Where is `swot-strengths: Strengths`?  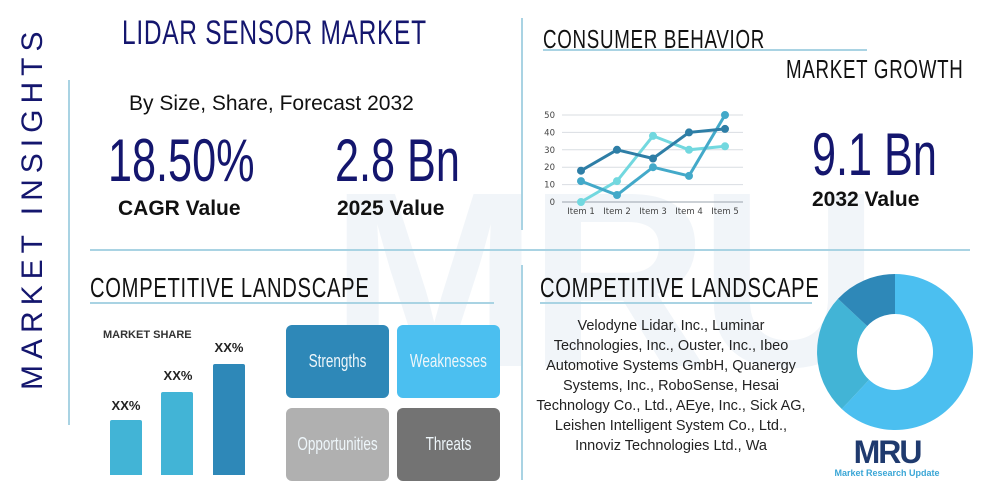
swot-strengths: Strengths is located at coordinates (337, 361).